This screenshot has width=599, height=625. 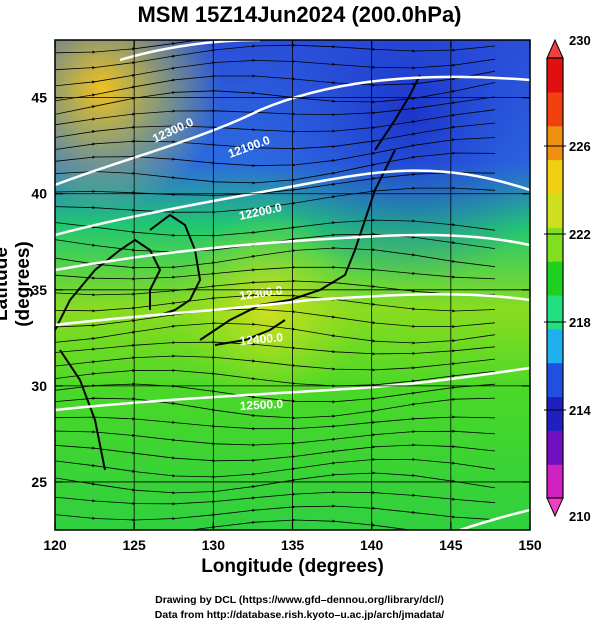 What do you see at coordinates (580, 40) in the screenshot?
I see `colorbar-tick-label: 230` at bounding box center [580, 40].